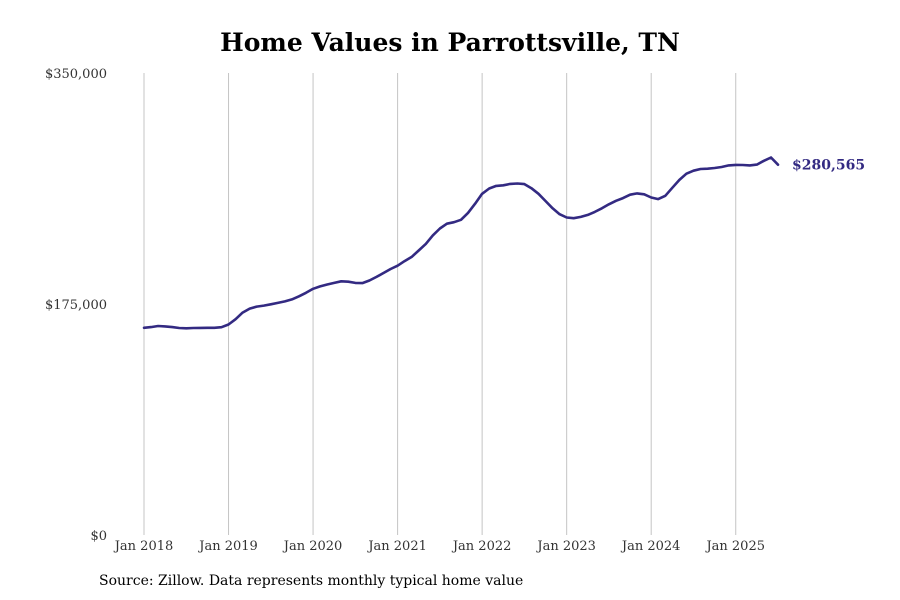 This screenshot has width=900, height=600. Describe the element at coordinates (76, 74) in the screenshot. I see `y-tick-label: $350,000` at that location.